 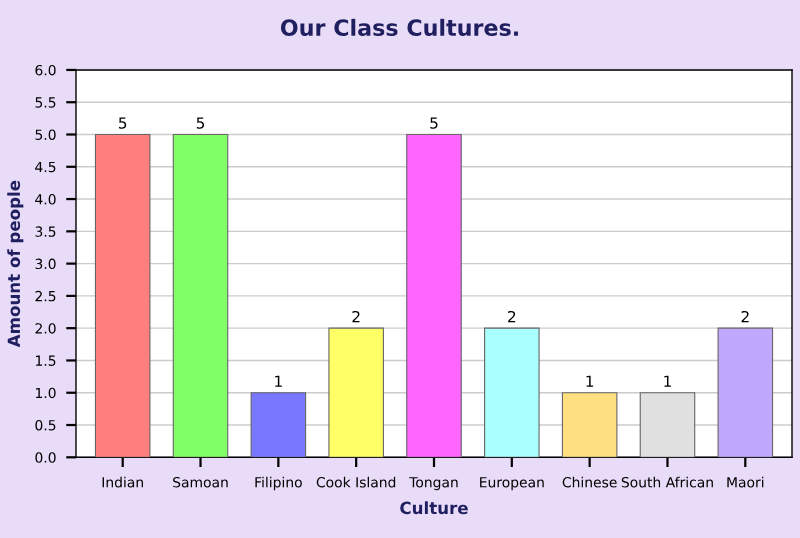 What do you see at coordinates (434, 508) in the screenshot?
I see `x-axis-title: Culture` at bounding box center [434, 508].